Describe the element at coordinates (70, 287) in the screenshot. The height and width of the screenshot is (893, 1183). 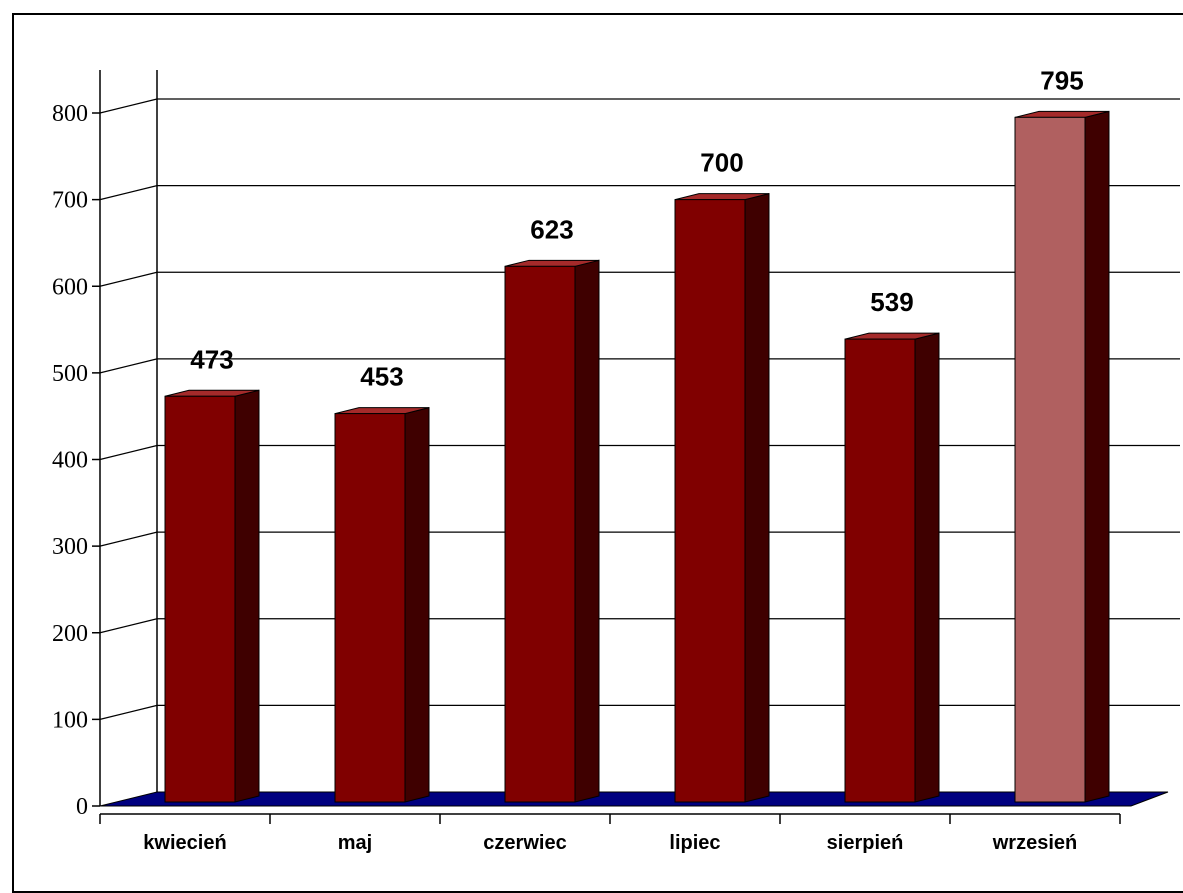
I see `y-tick-label: 600` at that location.